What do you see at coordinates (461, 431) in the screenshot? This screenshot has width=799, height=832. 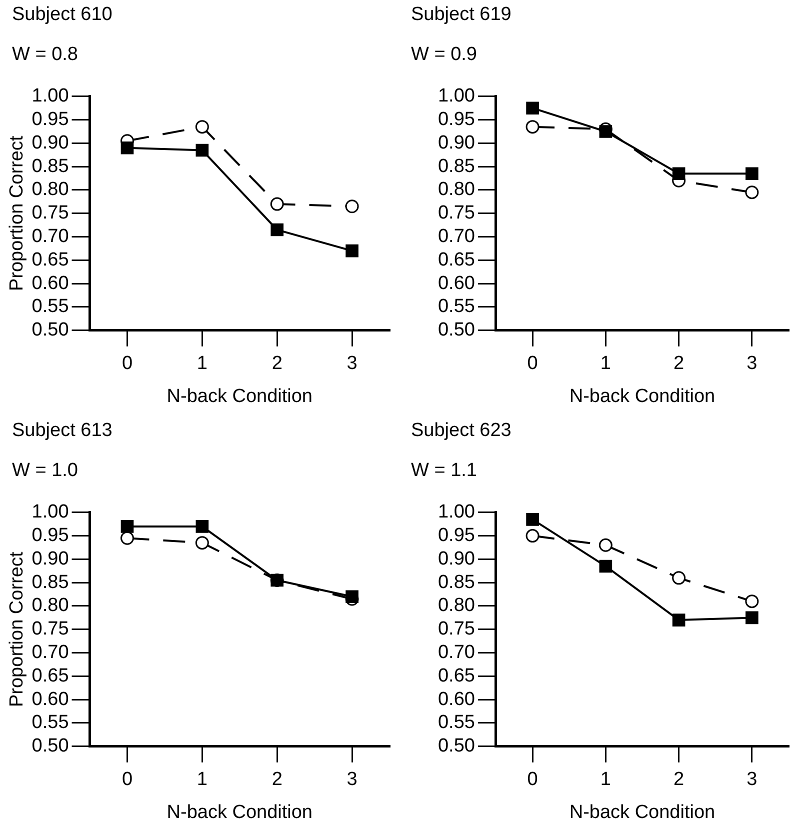 I see `chart-title: Subject 623` at bounding box center [461, 431].